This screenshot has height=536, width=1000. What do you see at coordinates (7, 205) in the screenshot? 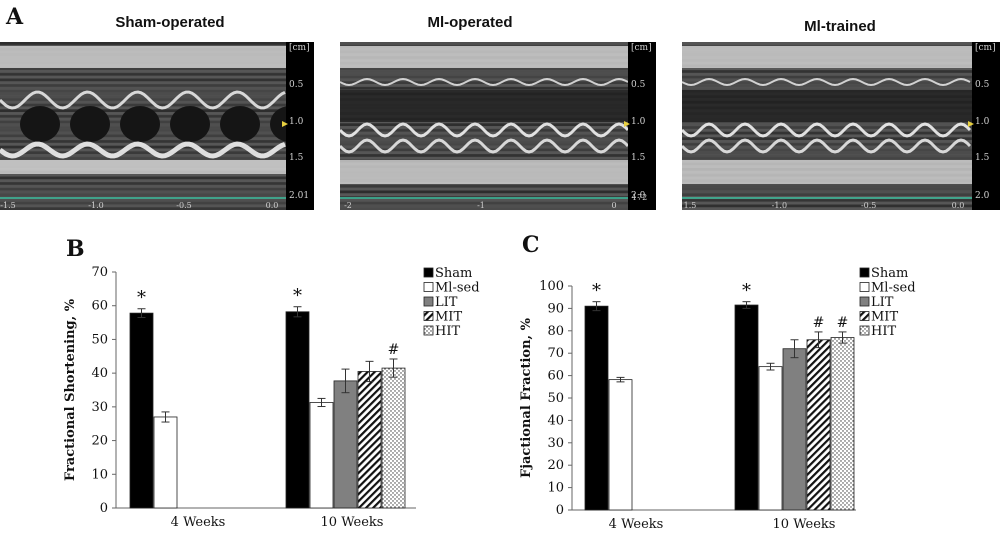
I see `echo-time-label: -1.5` at bounding box center [7, 205].